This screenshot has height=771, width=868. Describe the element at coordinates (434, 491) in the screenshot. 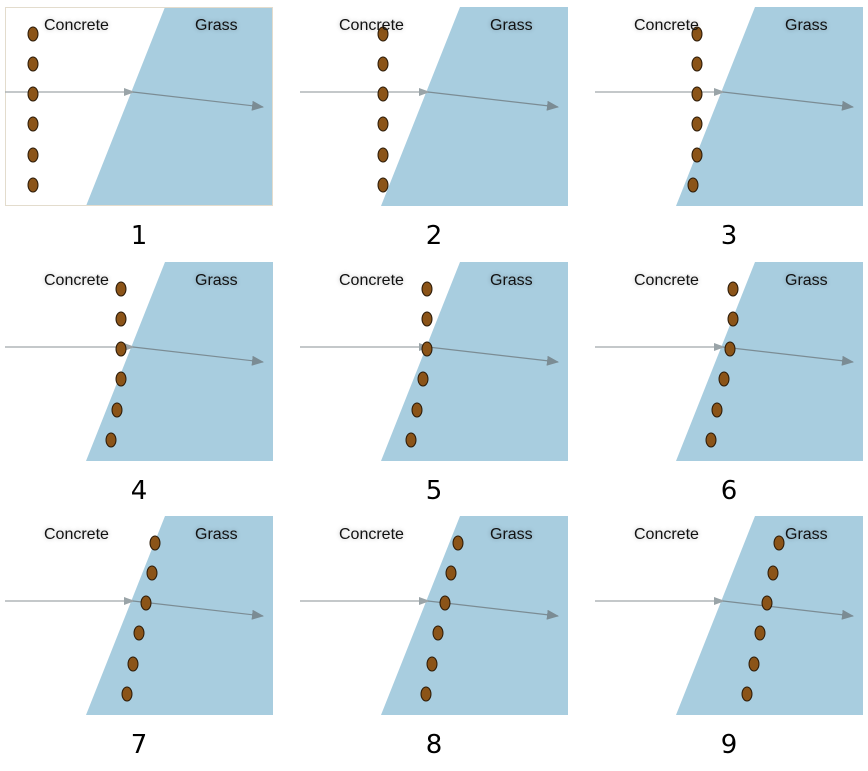

I see `panel-number: 5` at that location.